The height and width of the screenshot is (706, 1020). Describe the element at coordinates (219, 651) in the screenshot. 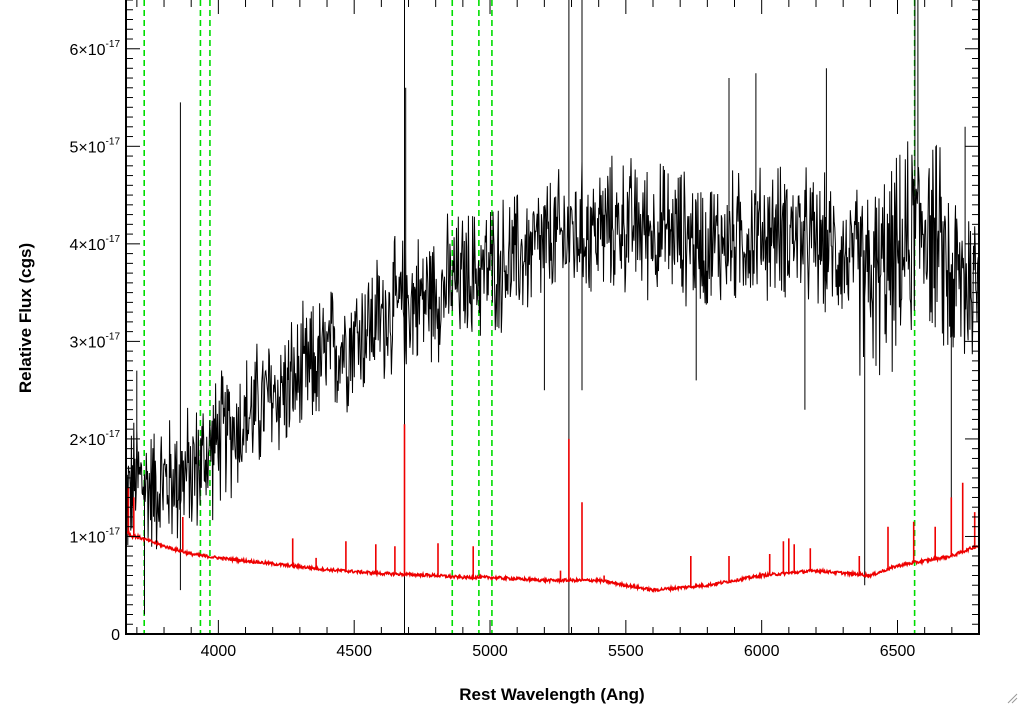

I see `x-tick-label: 4000` at that location.